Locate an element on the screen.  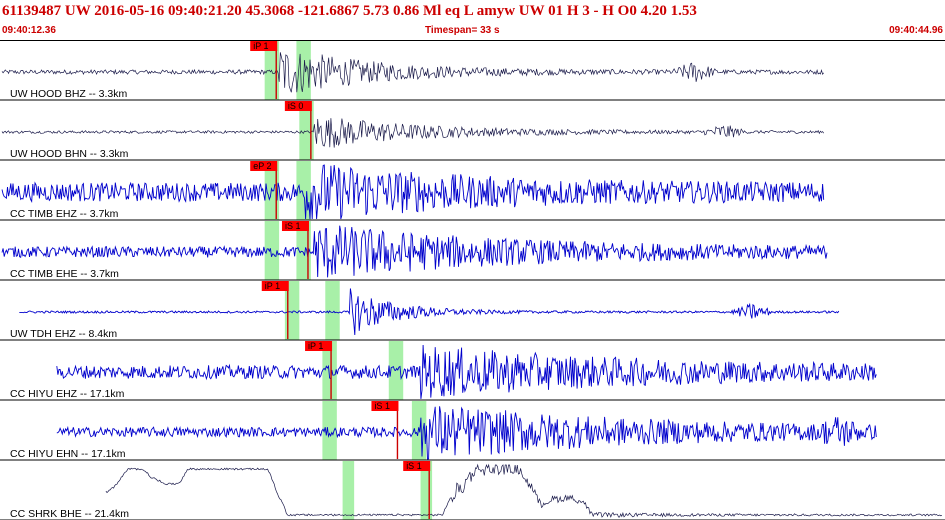
channel-label: CC TIMB EHZ -- 3.7km is located at coordinates (64, 214).